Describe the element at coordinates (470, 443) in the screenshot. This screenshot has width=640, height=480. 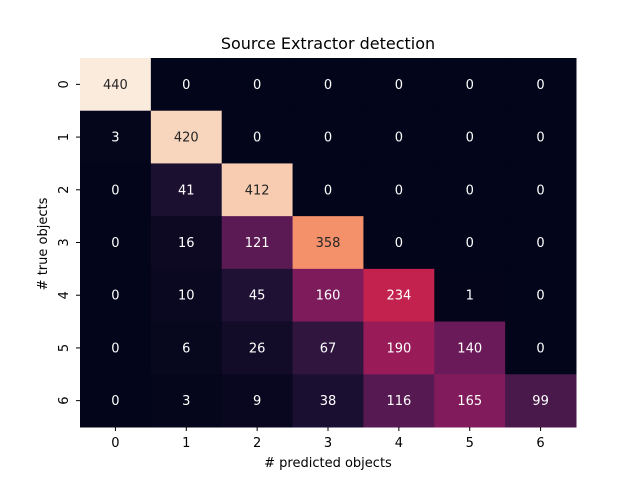
I see `x-tick-label: 5` at that location.